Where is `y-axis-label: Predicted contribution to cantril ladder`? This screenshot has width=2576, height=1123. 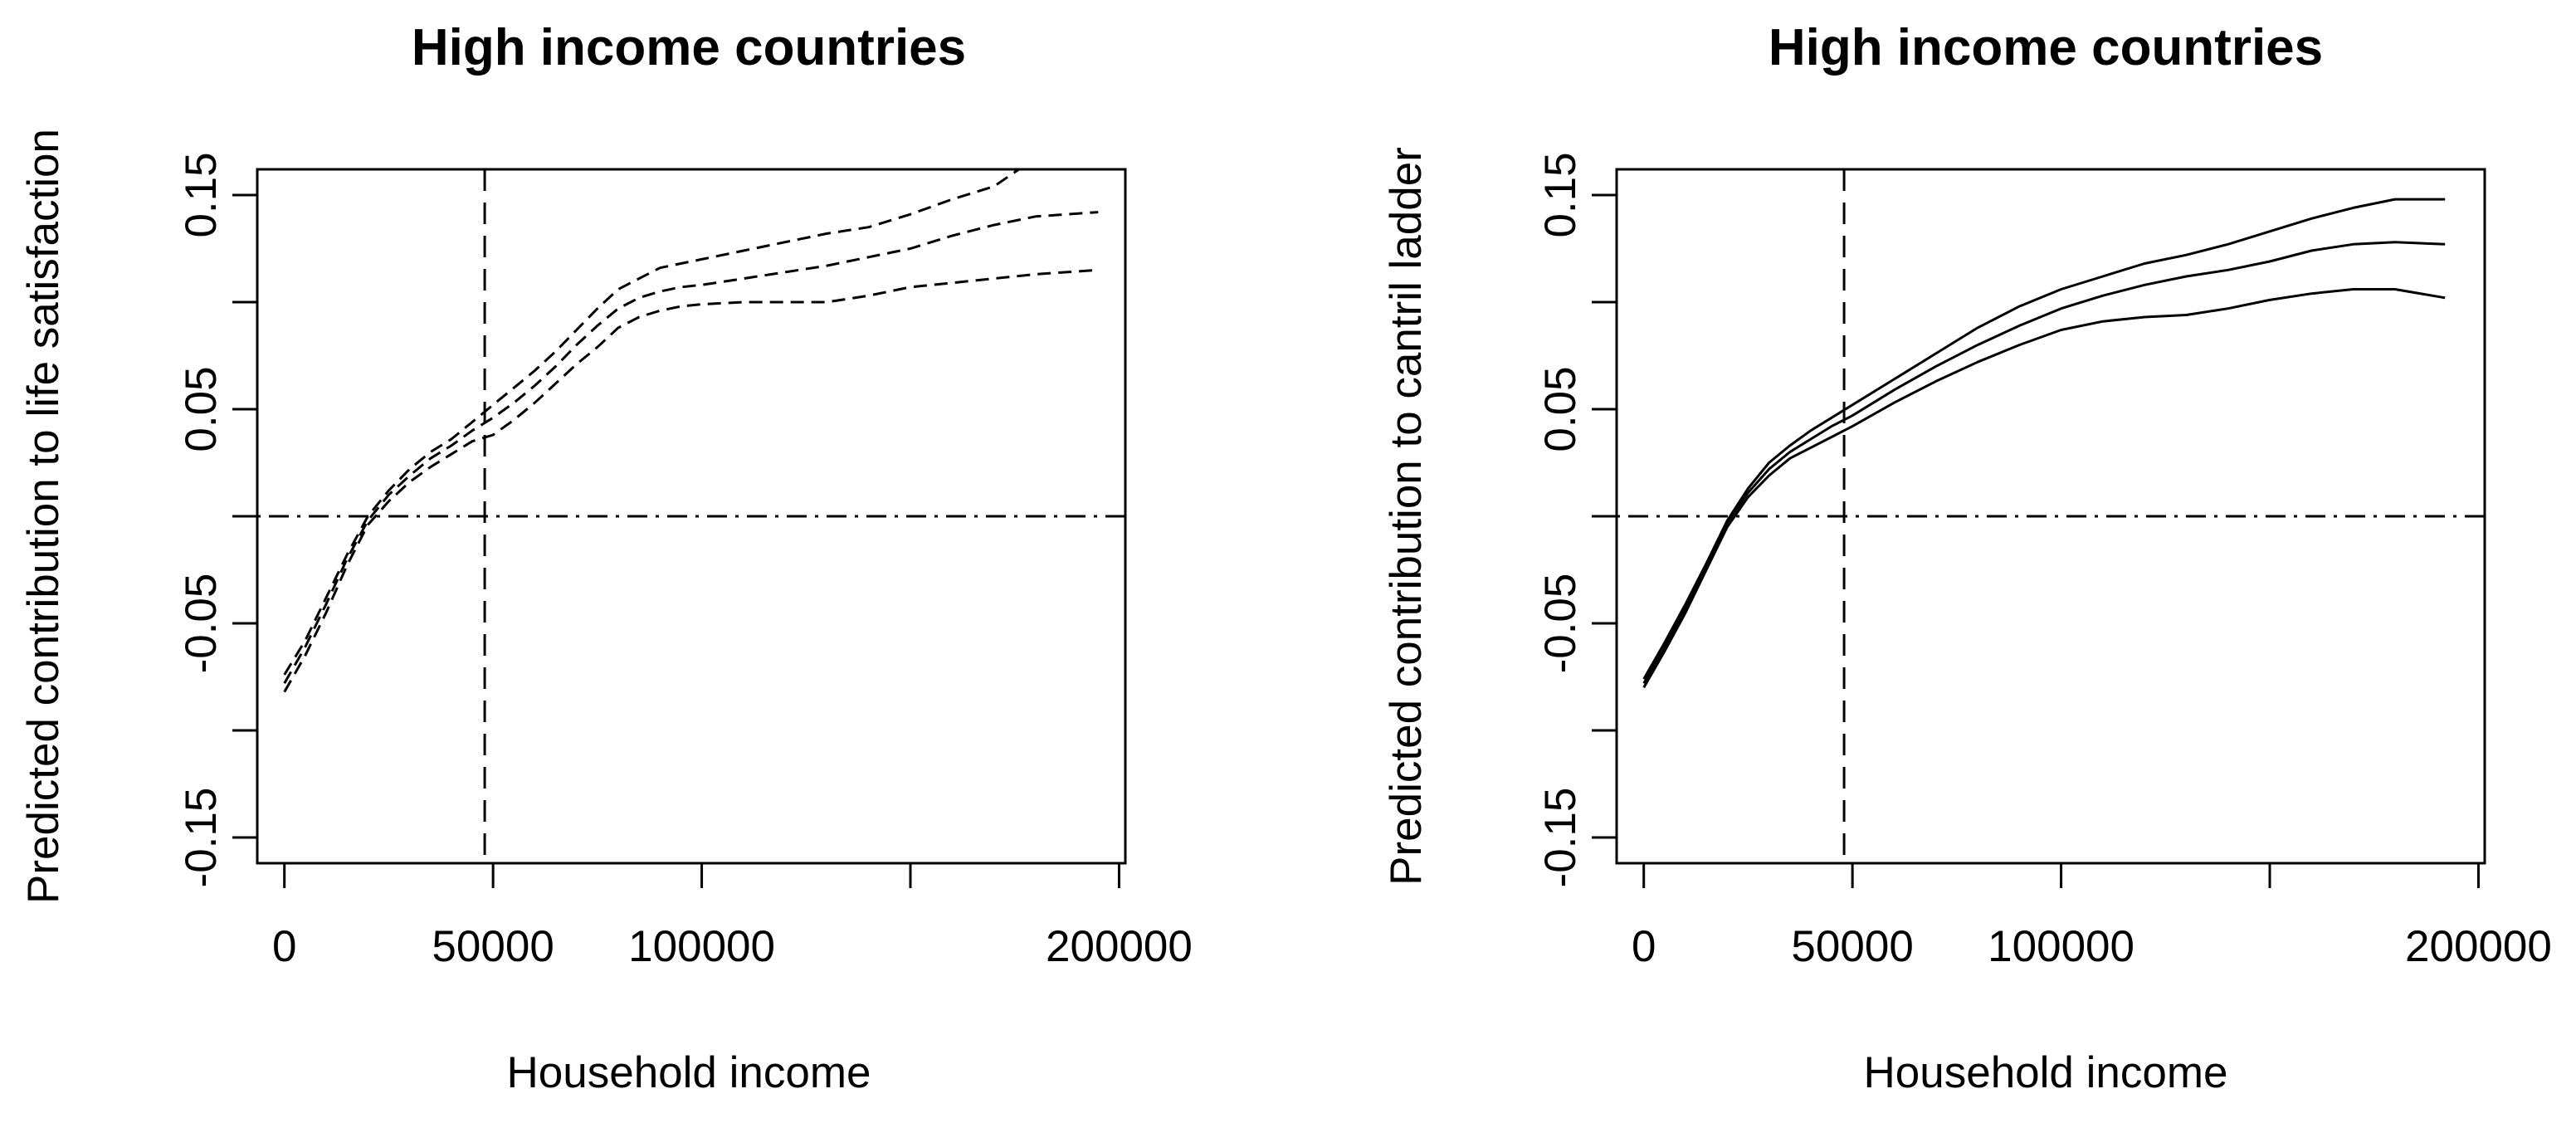
y-axis-label: Predicted contribution to cantril ladder is located at coordinates (1406, 516).